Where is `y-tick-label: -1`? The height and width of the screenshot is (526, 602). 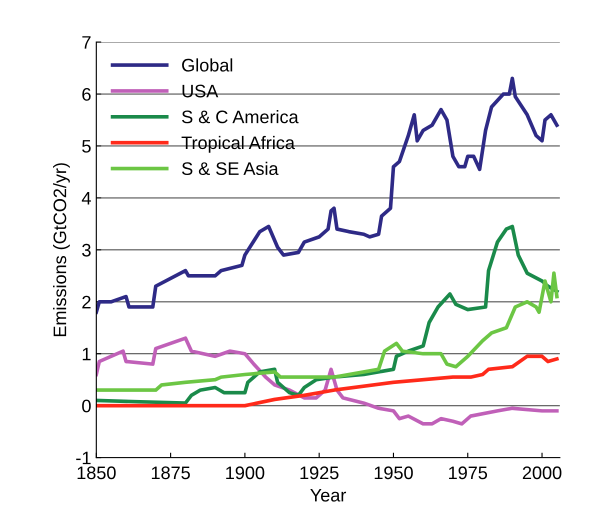
y-tick-label: -1 is located at coordinates (83, 458).